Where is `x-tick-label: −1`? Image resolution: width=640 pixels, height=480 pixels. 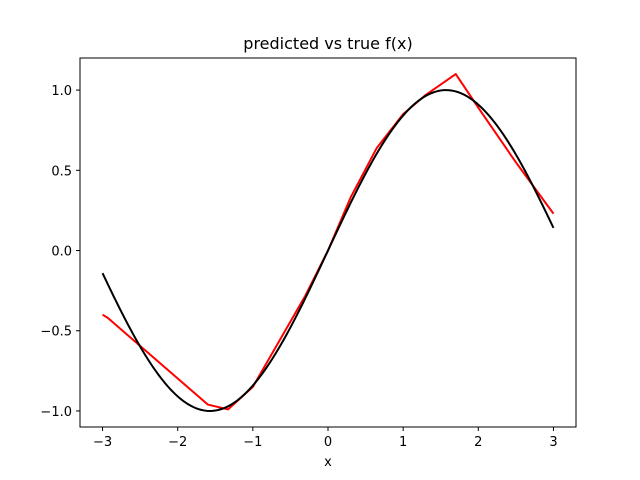 x-tick-label: −1 is located at coordinates (252, 442).